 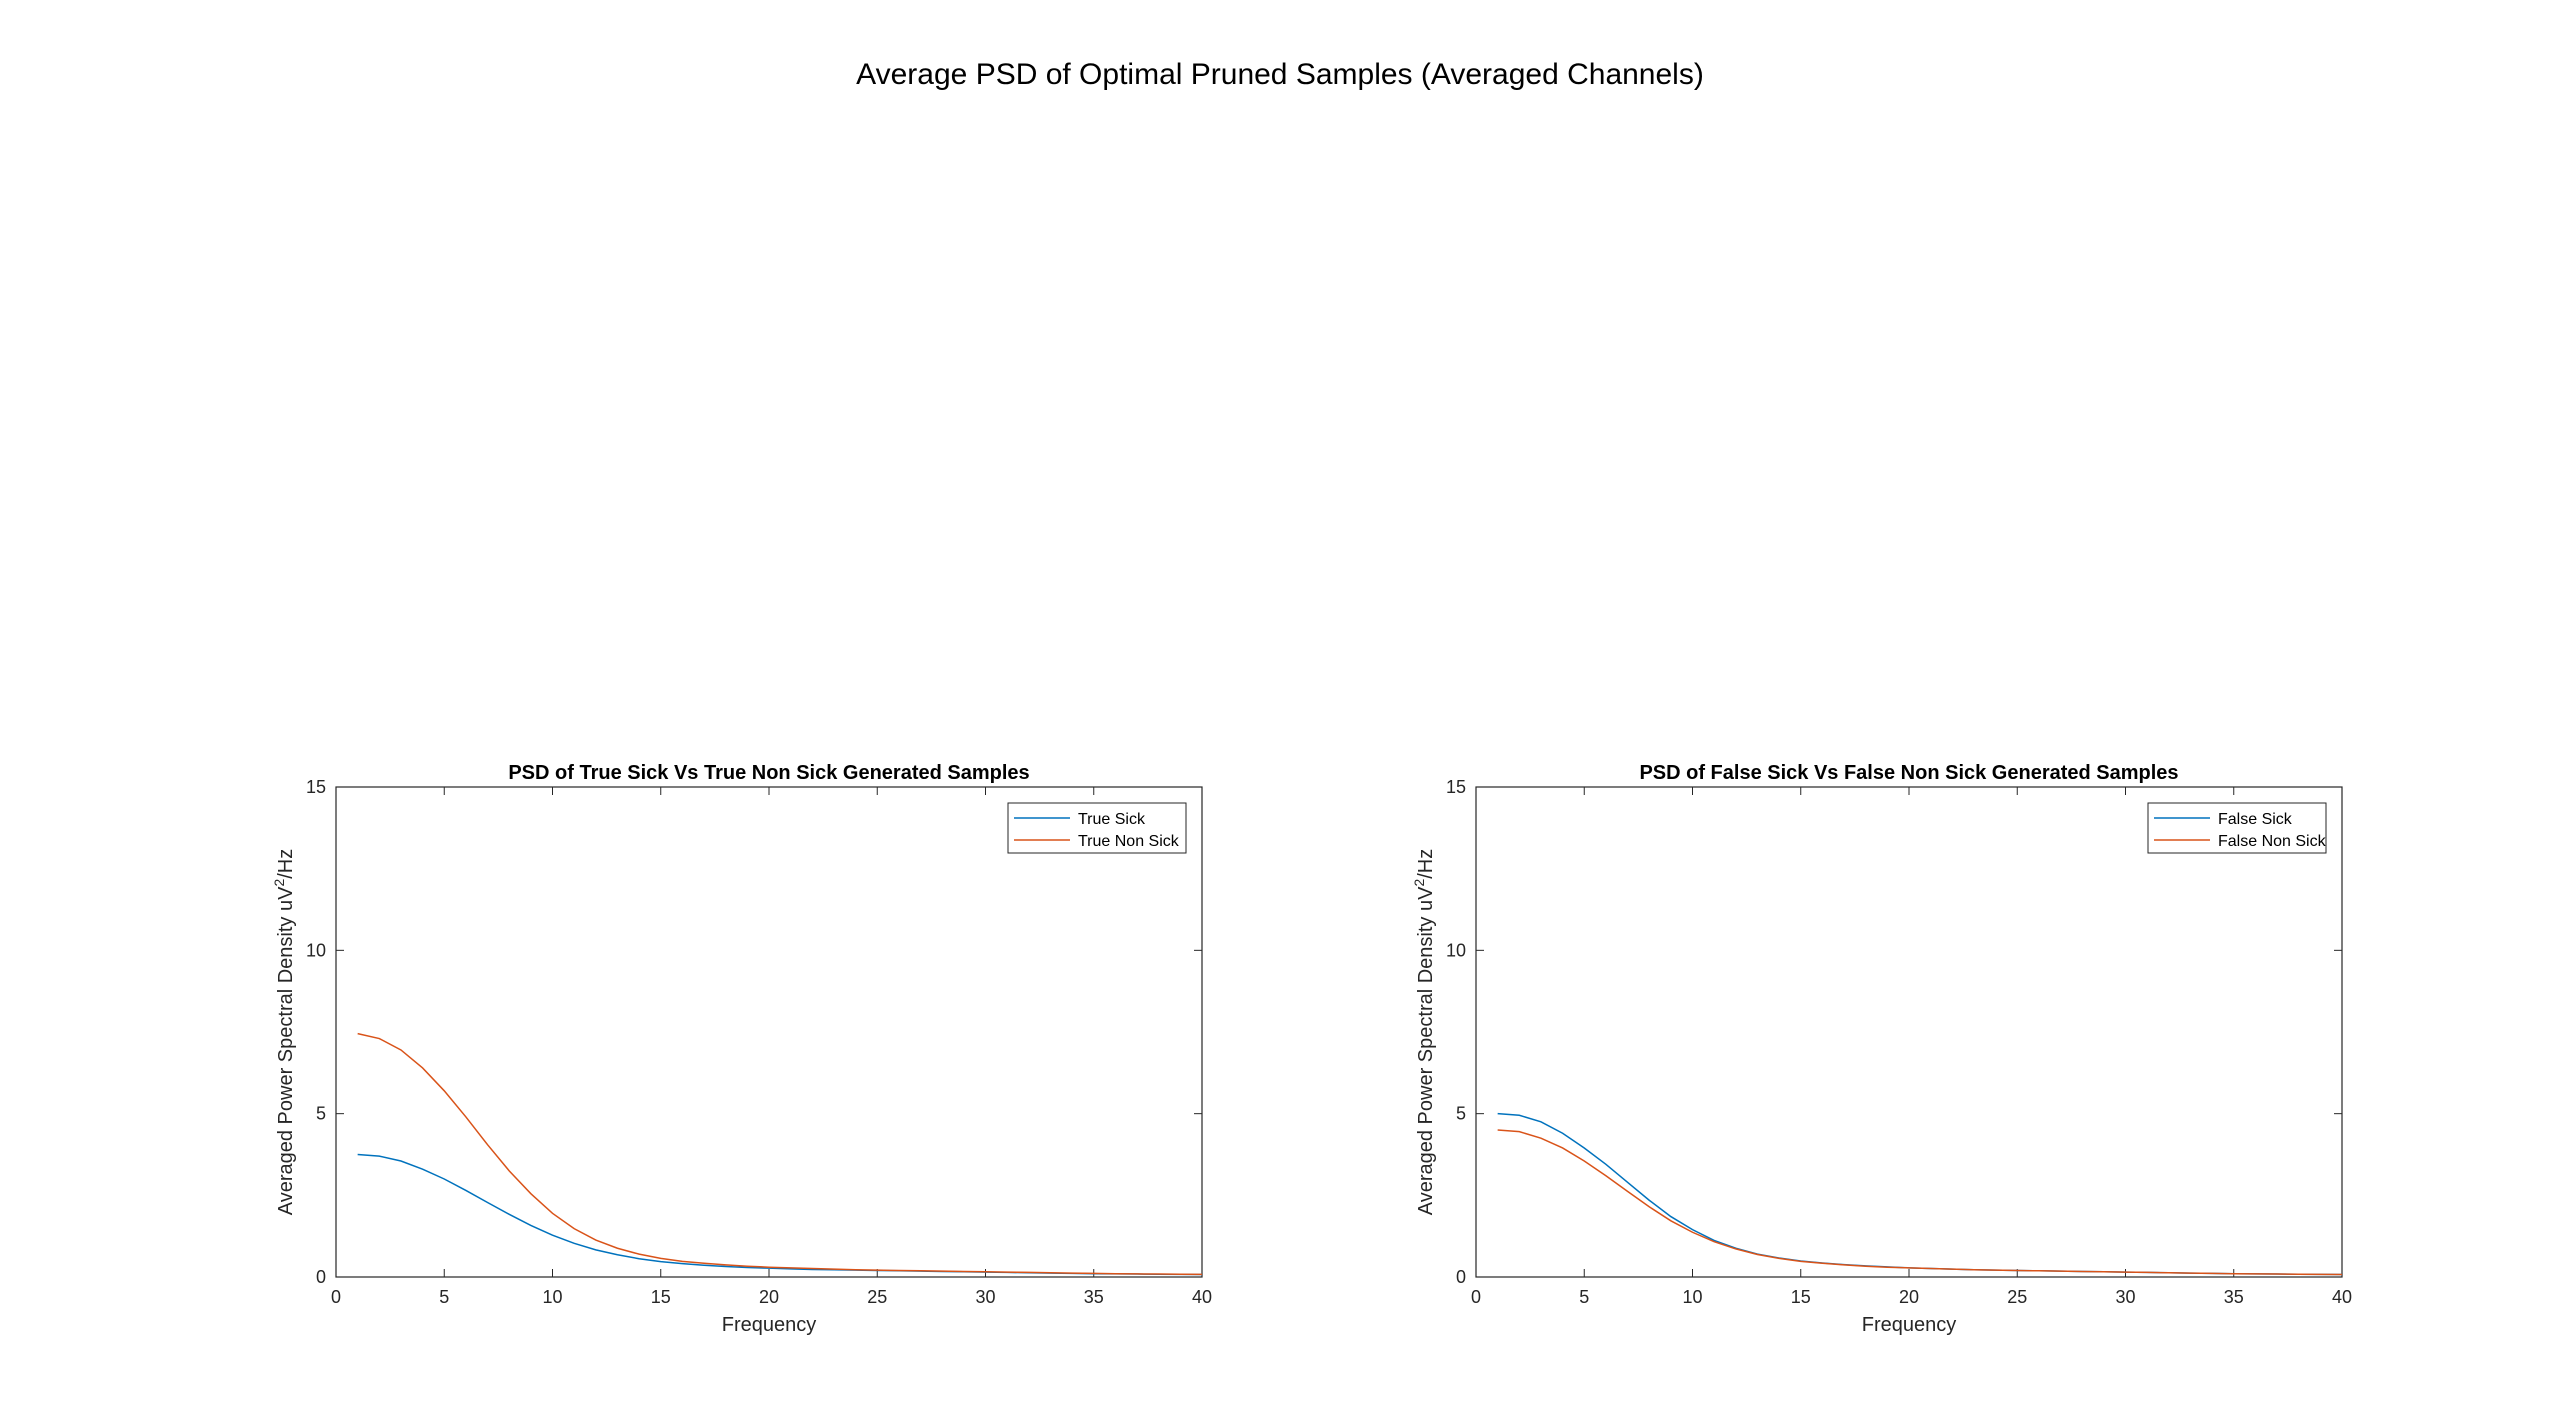 I want to click on legend-label: True Non Sick, so click(x=1129, y=841).